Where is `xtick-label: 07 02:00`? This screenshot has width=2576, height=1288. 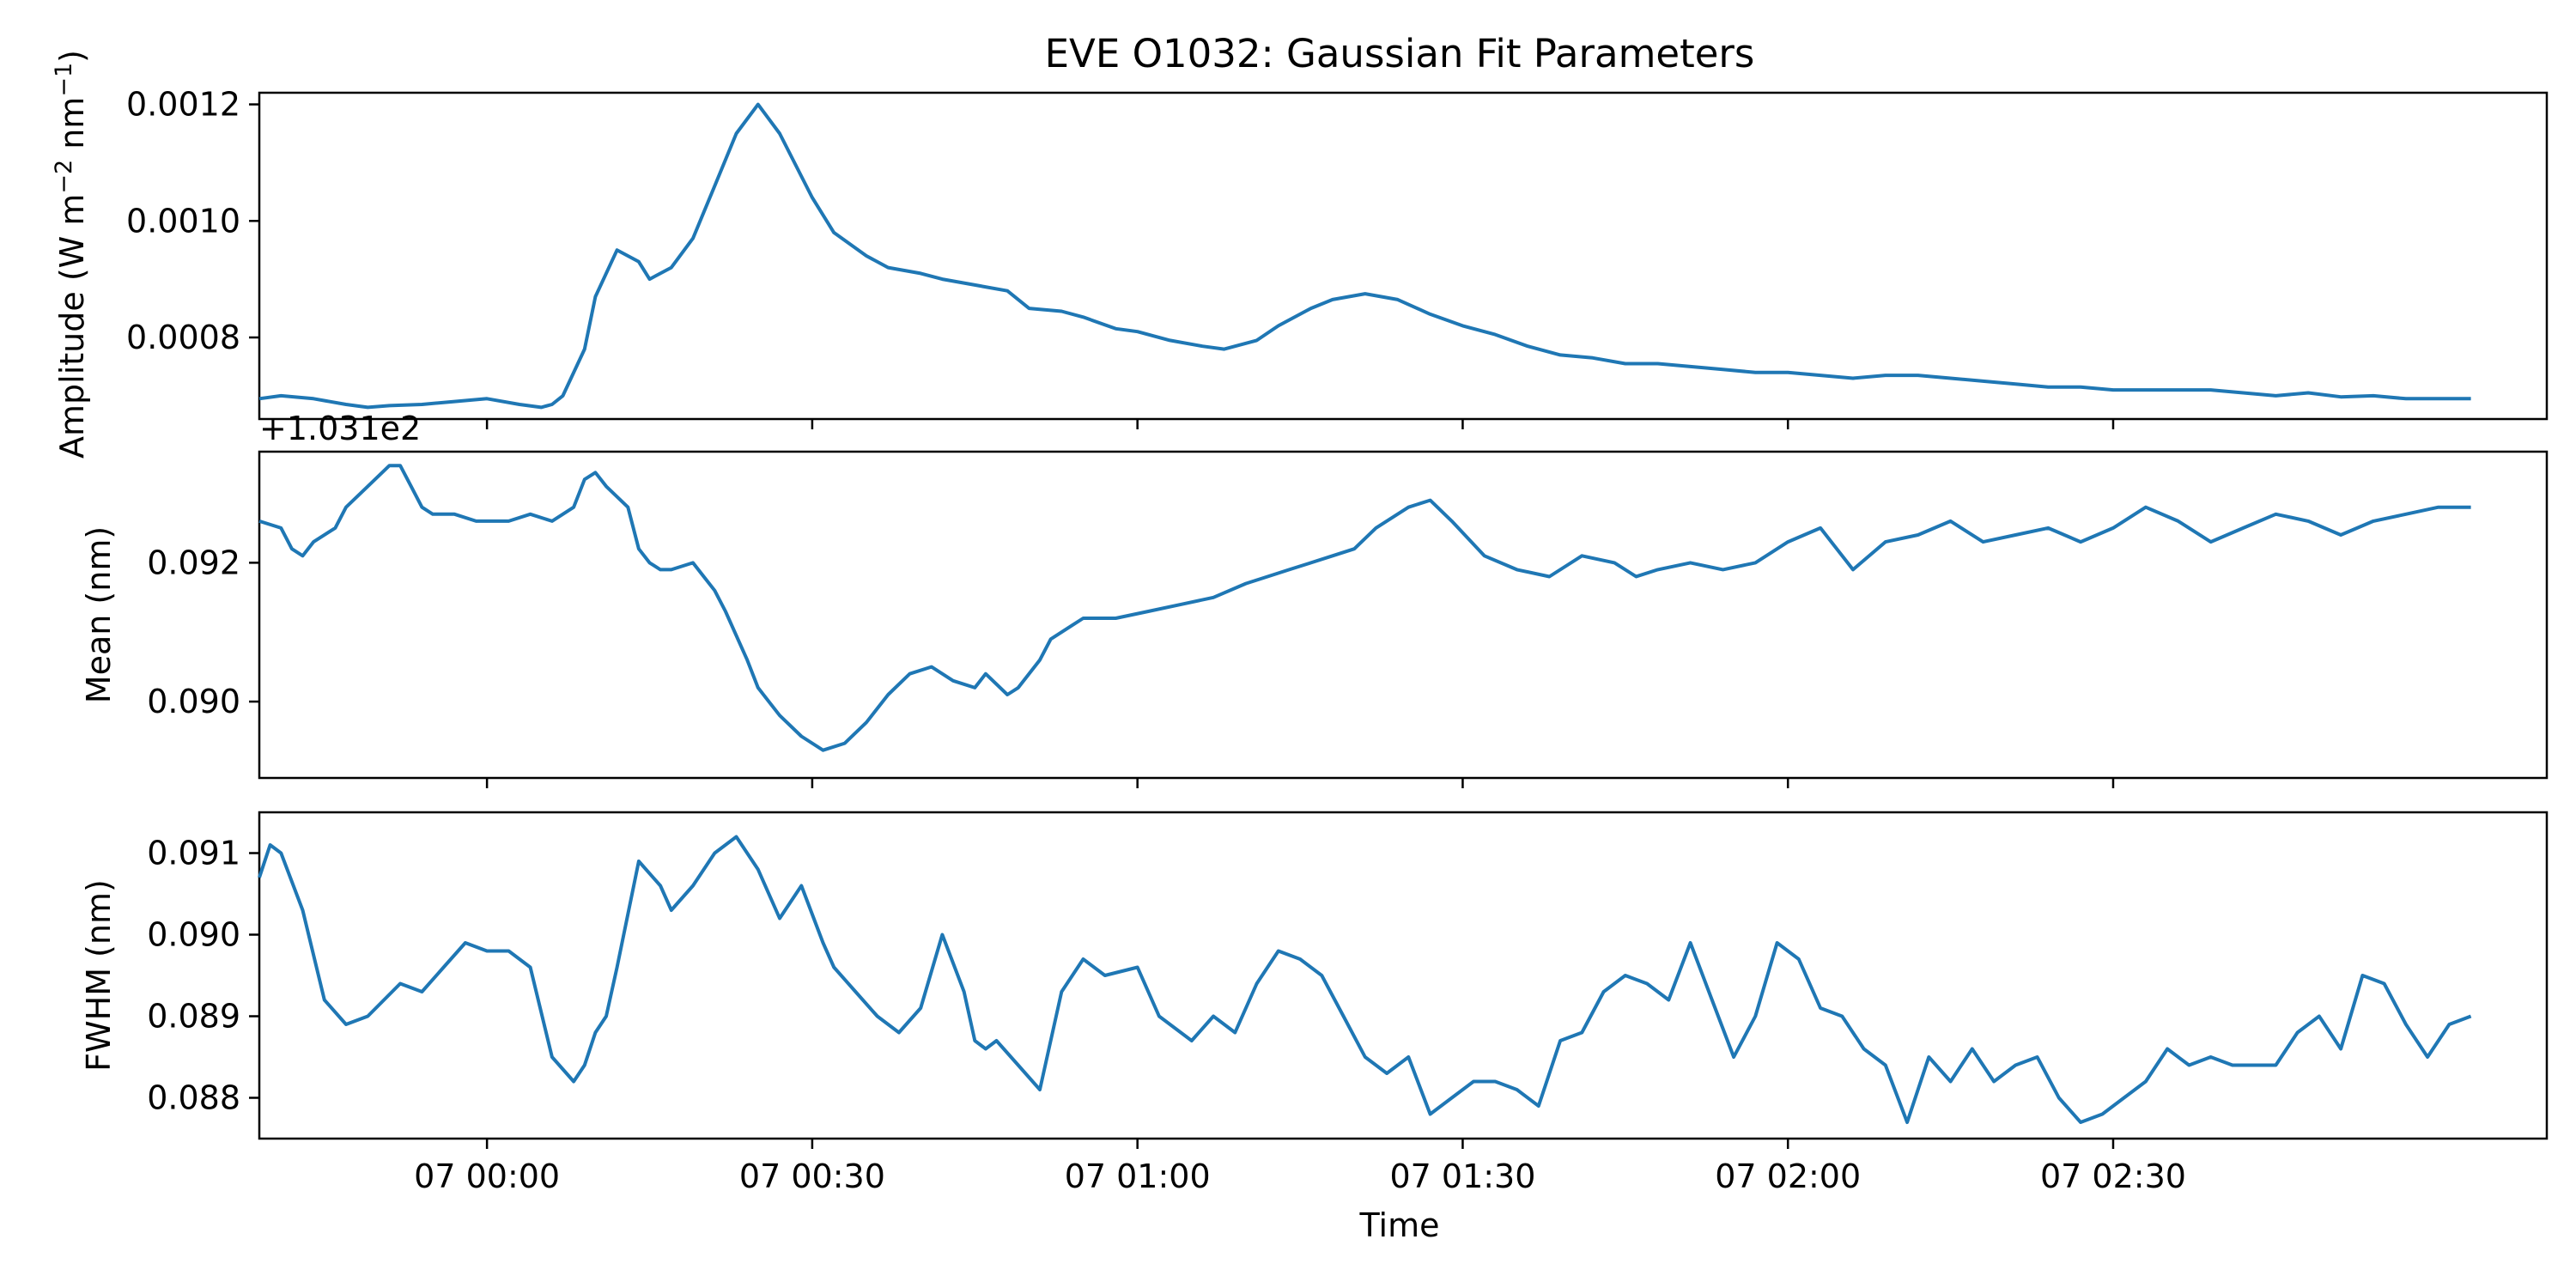 xtick-label: 07 02:00 is located at coordinates (1788, 1176).